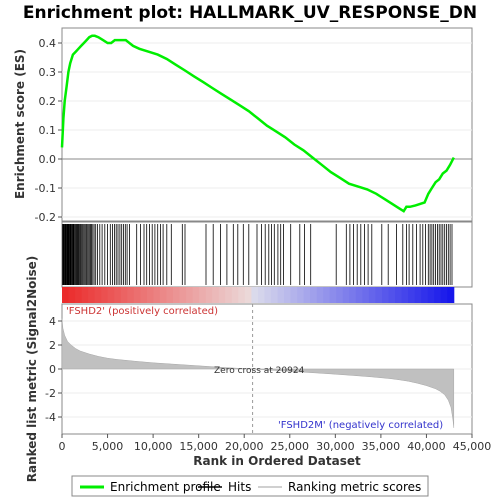 This screenshot has width=500, height=500. Describe the element at coordinates (472, 446) in the screenshot. I see `x-tick-label: 45,000` at that location.